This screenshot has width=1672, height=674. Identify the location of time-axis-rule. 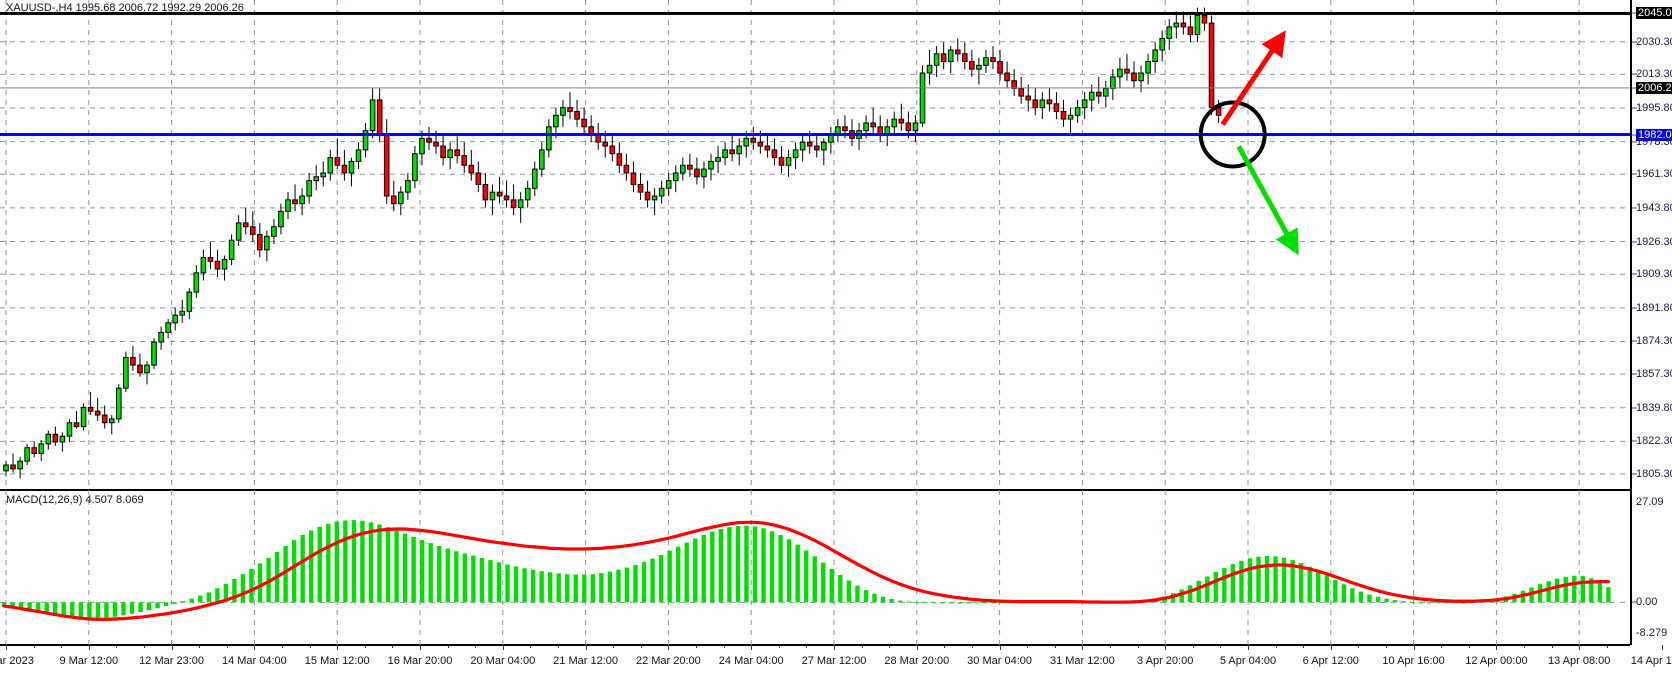
(815, 645).